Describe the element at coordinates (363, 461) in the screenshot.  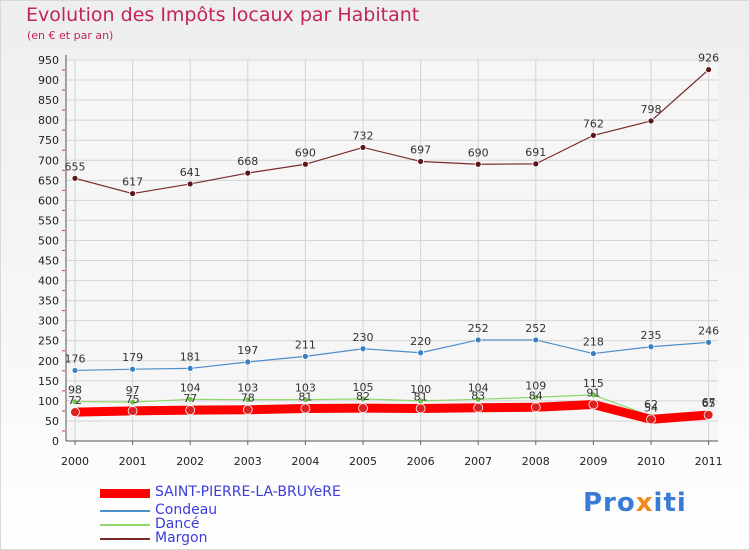
I see `x-tick-label: 2005` at that location.